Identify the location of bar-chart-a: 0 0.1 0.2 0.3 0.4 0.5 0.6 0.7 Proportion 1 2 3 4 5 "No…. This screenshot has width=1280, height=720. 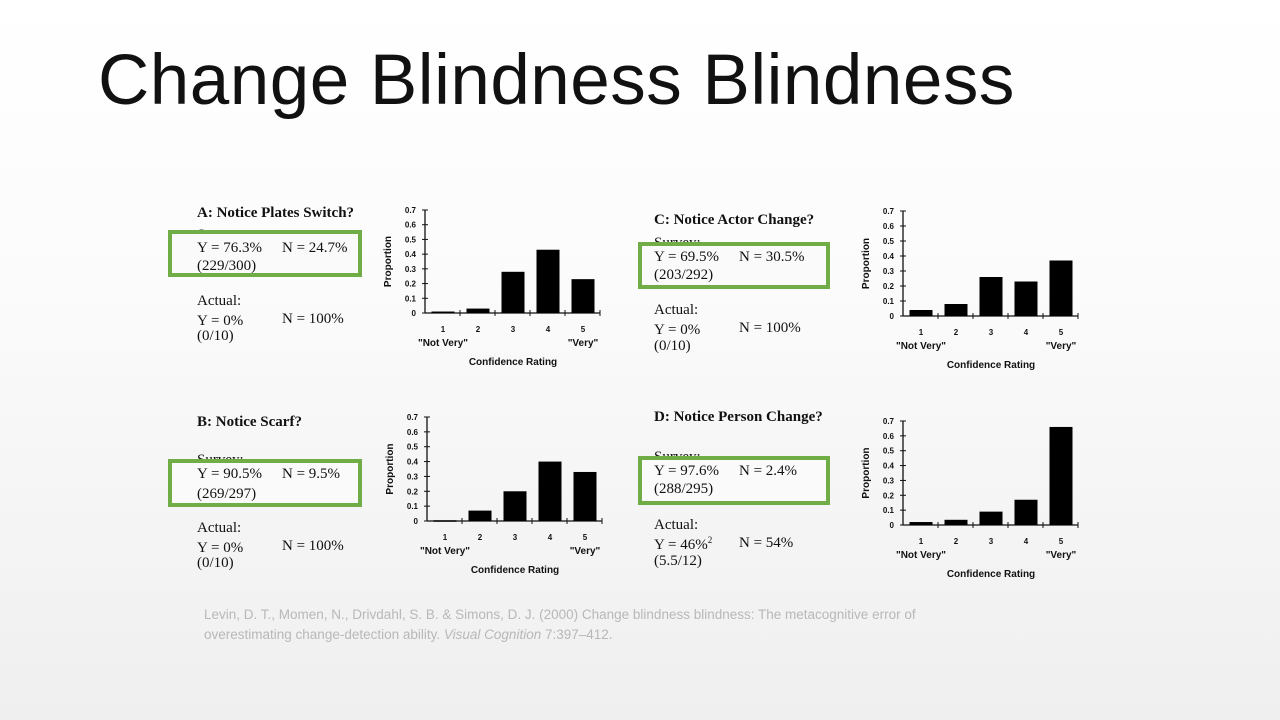
(492, 287).